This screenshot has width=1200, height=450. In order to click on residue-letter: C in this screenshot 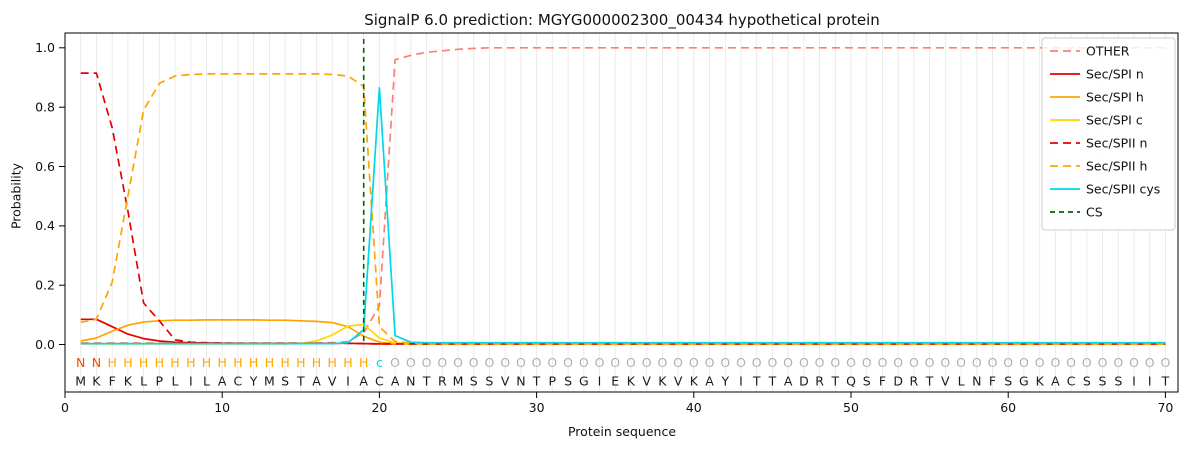, I will do `click(238, 381)`.